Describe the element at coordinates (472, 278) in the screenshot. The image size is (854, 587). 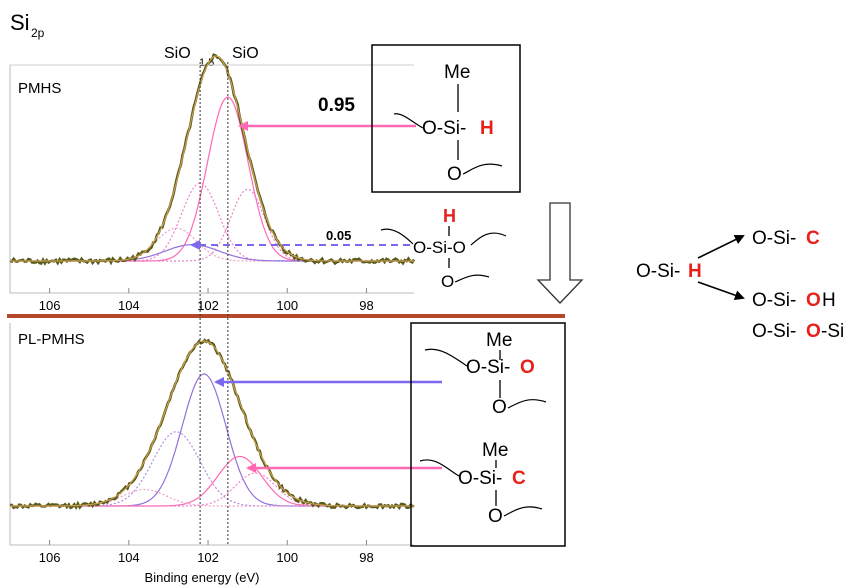
I see `free-chain-bottom` at that location.